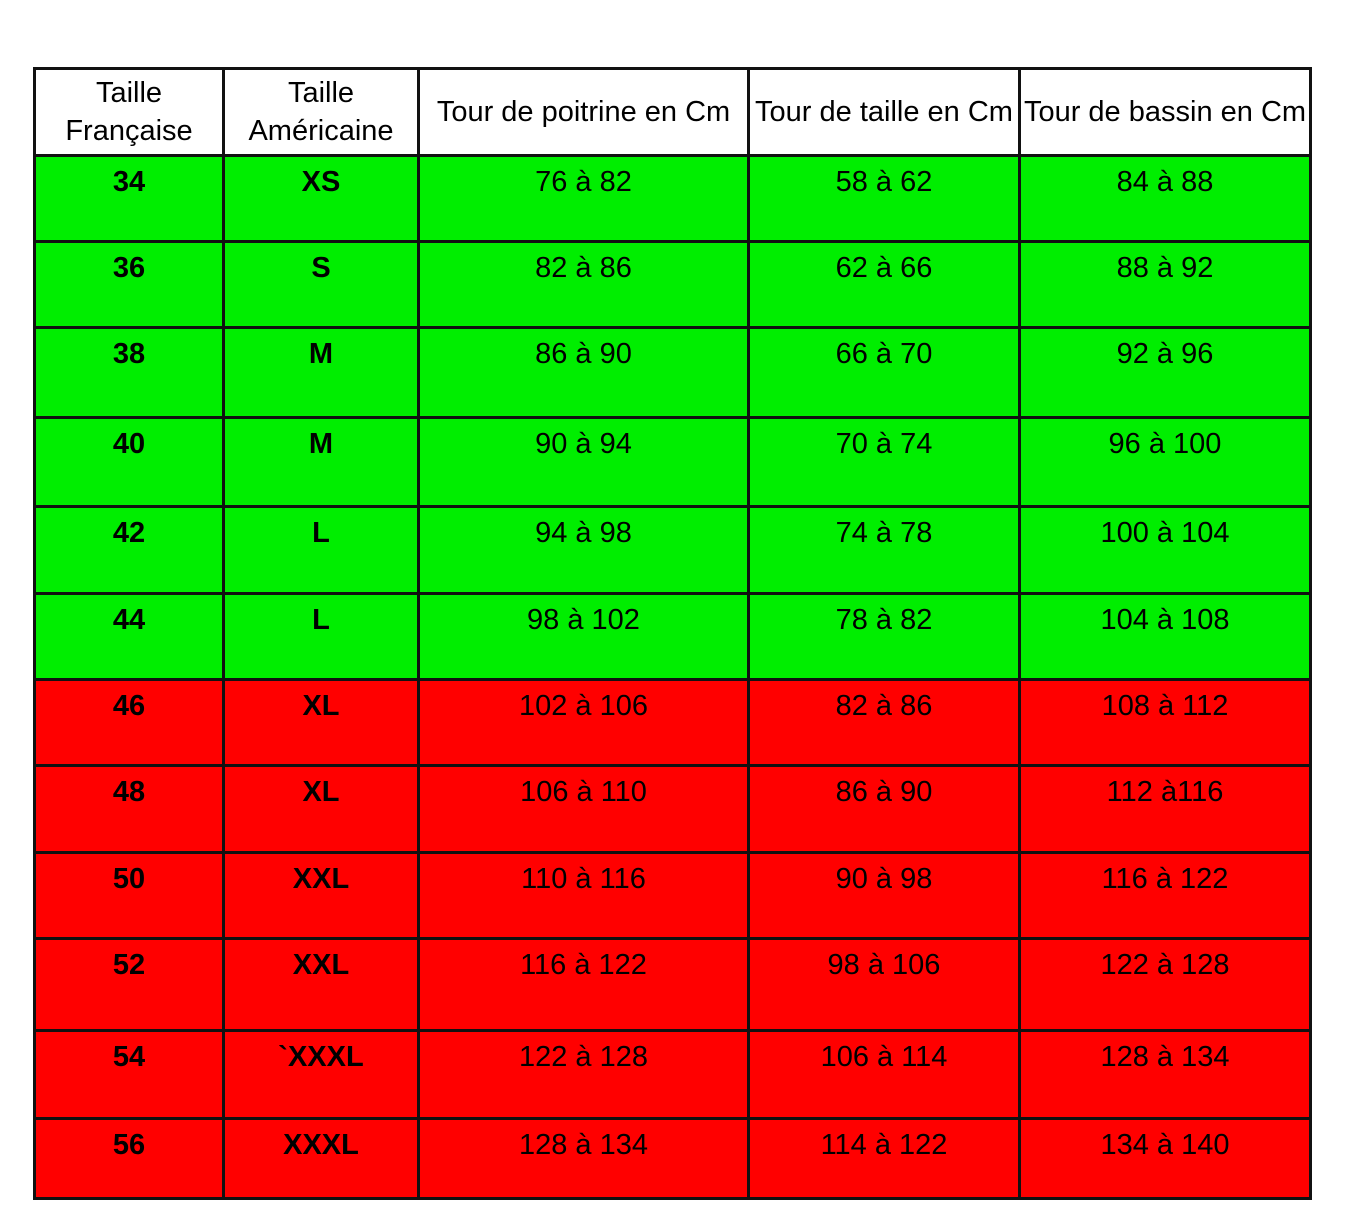  I want to click on cell-taille-francaise: 40, so click(129, 462).